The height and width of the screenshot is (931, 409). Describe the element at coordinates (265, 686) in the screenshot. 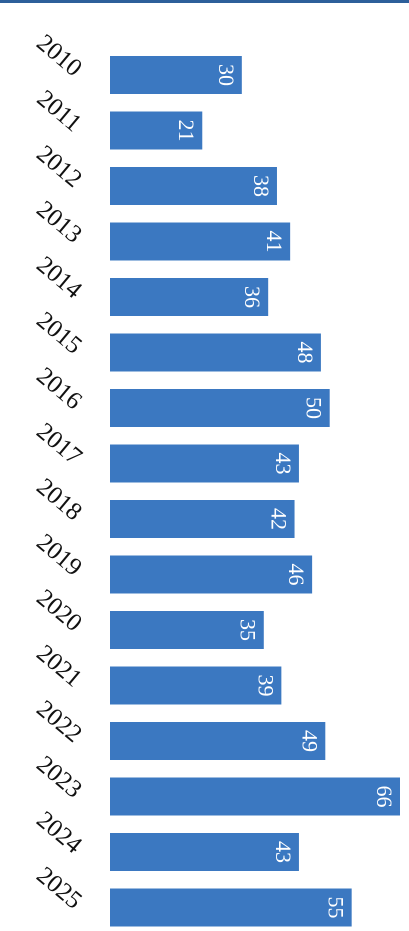

I see `value-label: 39` at that location.